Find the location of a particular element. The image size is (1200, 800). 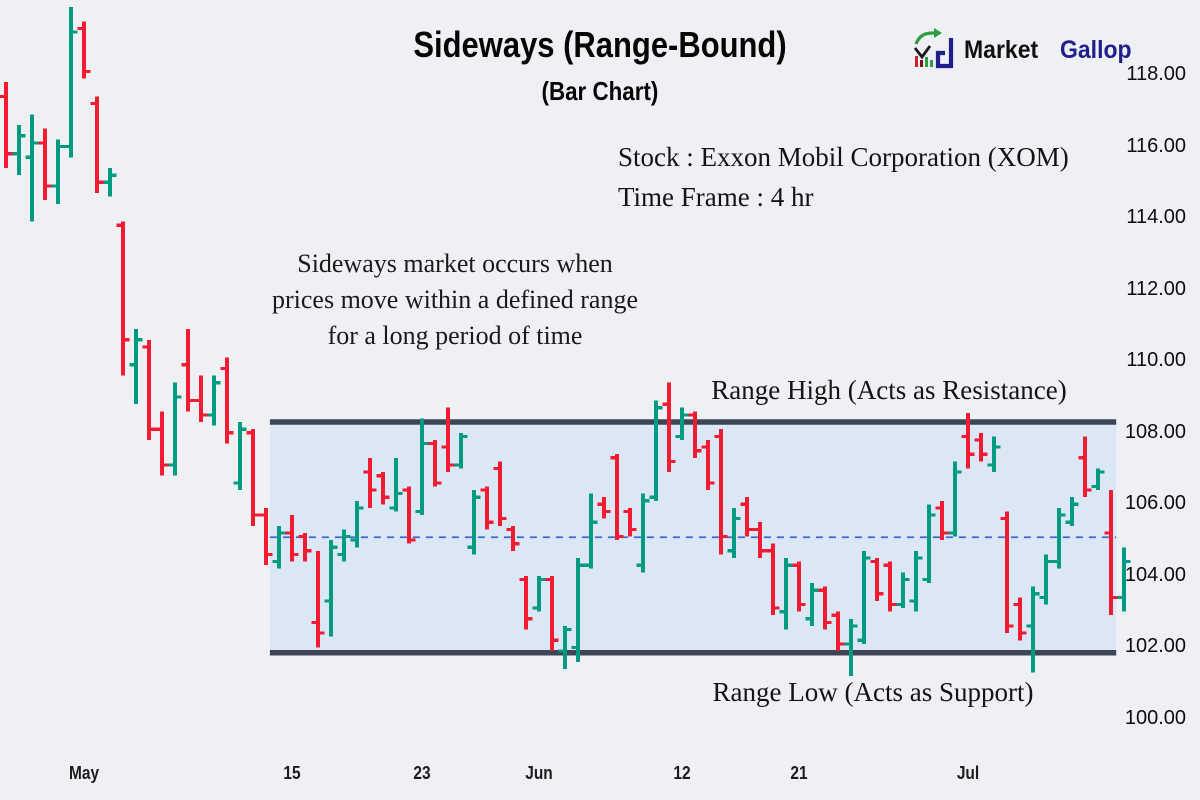

x-axis-tick-label: Jun is located at coordinates (539, 773).